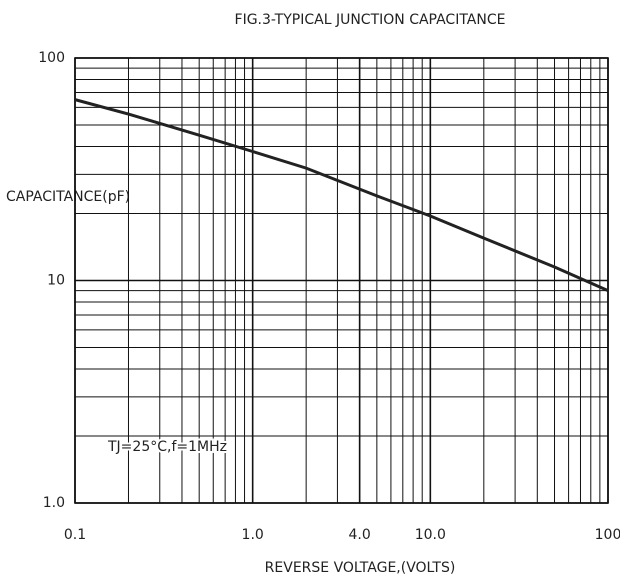  Describe the element at coordinates (430, 535) in the screenshot. I see `x-tick-label: 10.0` at that location.